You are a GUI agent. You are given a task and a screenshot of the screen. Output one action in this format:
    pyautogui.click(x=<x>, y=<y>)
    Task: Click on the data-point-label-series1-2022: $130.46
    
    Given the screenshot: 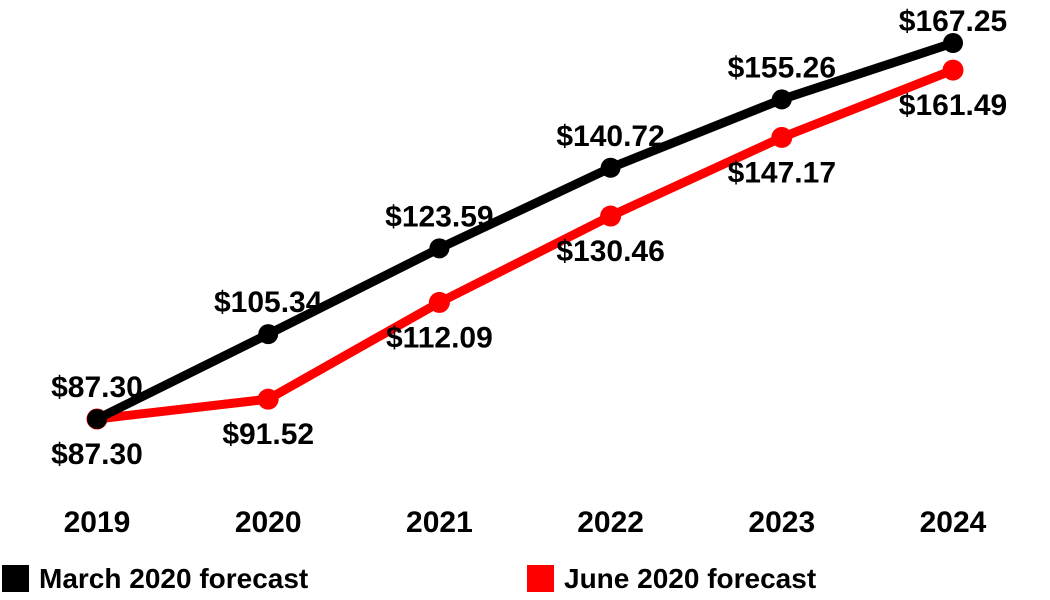 What is the action you would take?
    pyautogui.click(x=610, y=251)
    